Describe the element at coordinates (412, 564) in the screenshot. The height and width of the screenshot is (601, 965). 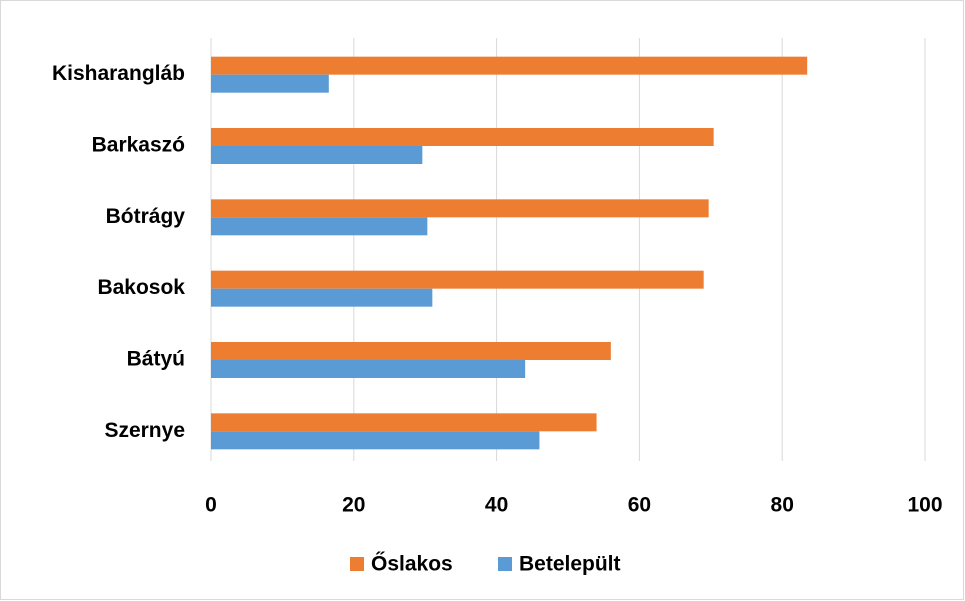
I see `legend-label: Őslakos` at that location.